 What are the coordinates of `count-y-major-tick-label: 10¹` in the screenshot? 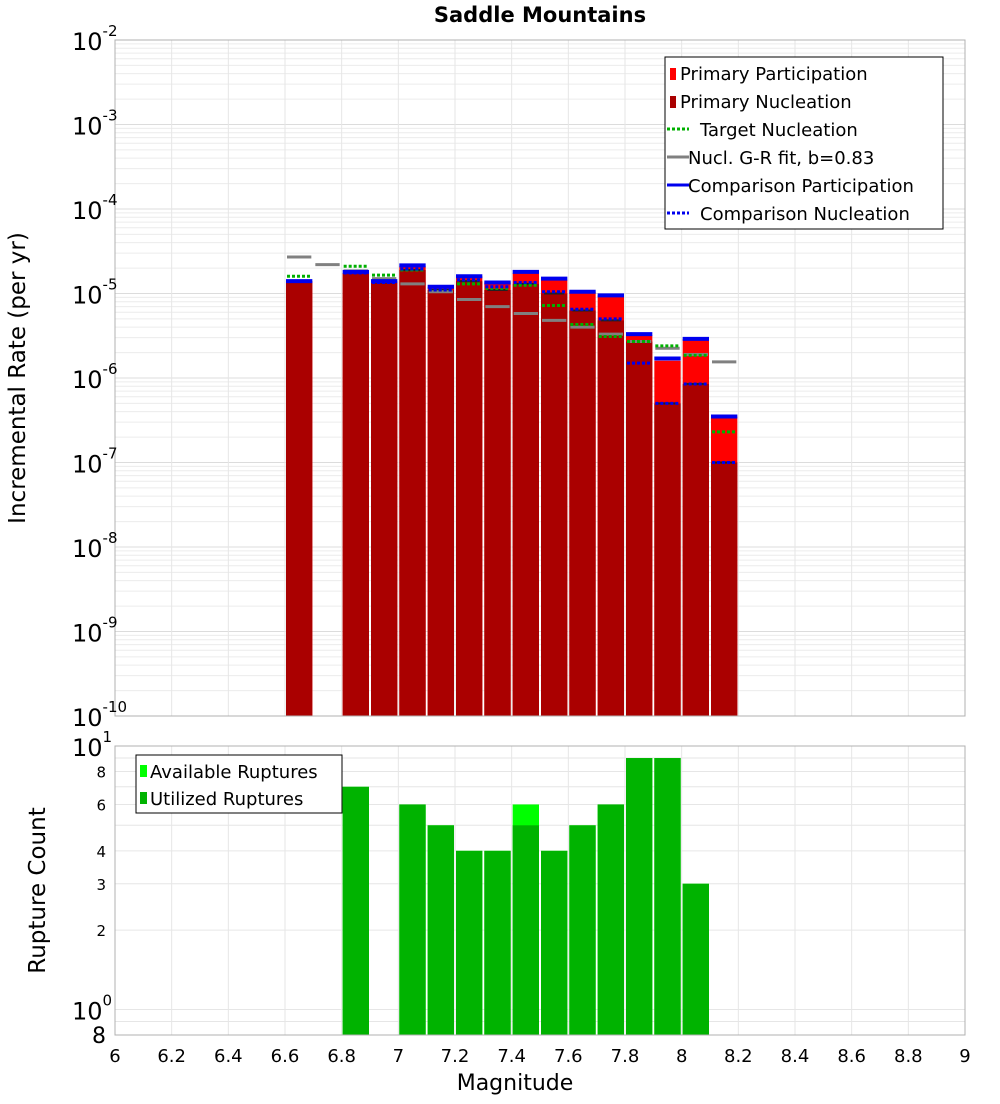 It's located at (92, 745).